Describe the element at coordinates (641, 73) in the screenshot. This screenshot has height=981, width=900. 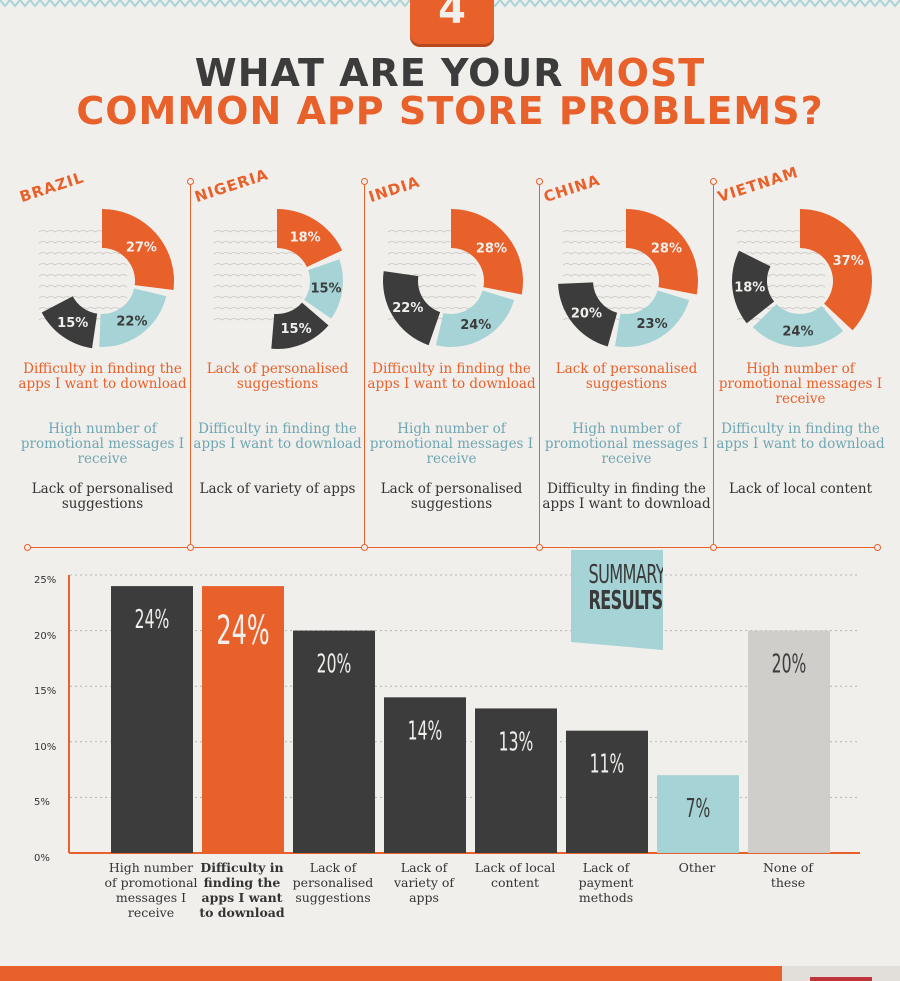
I see `title-part-2: MOST` at that location.